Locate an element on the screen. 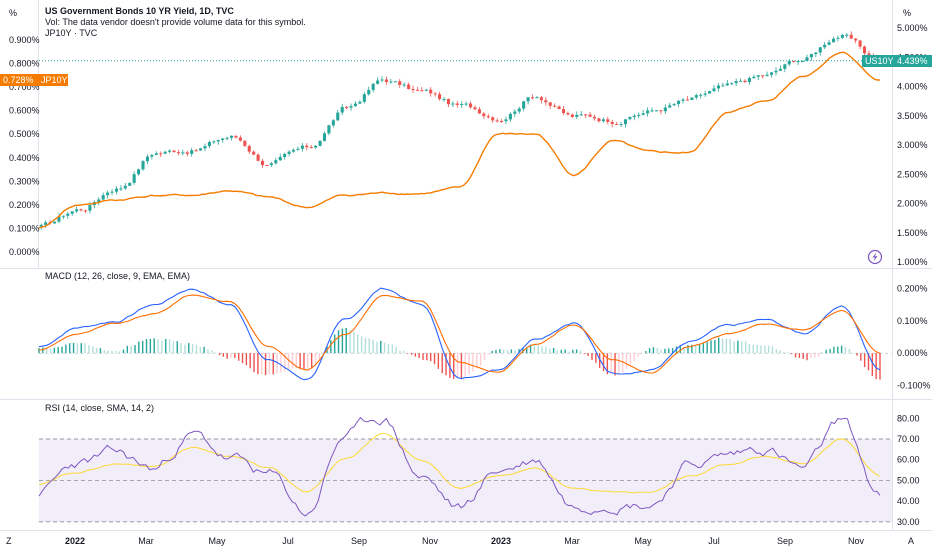 The width and height of the screenshot is (932, 555). time-axis-label: Nov is located at coordinates (430, 541).